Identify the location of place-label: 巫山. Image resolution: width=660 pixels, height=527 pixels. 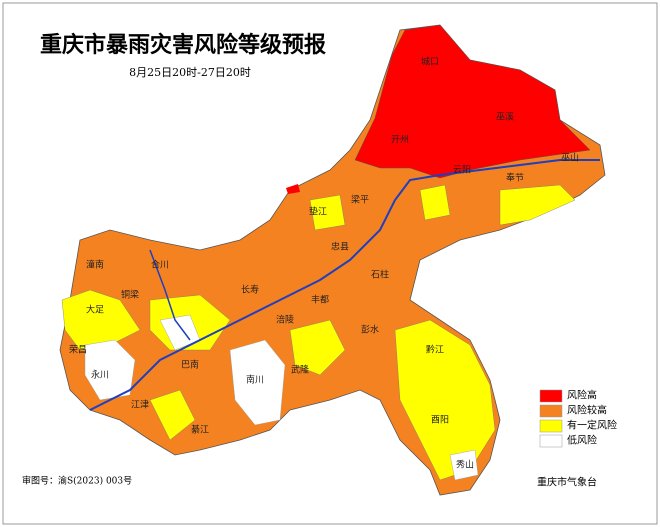
(570, 158).